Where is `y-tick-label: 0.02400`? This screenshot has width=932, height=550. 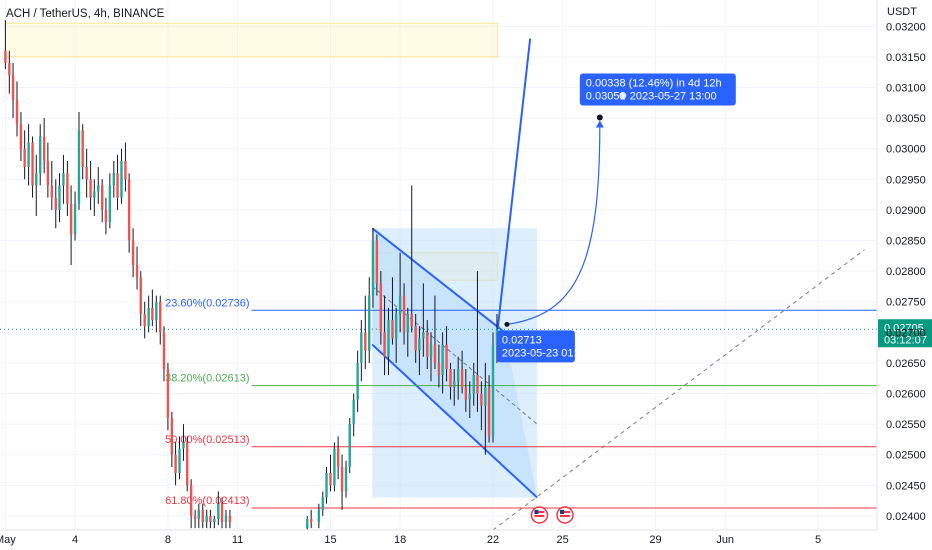
y-tick-label: 0.02400 is located at coordinates (906, 517).